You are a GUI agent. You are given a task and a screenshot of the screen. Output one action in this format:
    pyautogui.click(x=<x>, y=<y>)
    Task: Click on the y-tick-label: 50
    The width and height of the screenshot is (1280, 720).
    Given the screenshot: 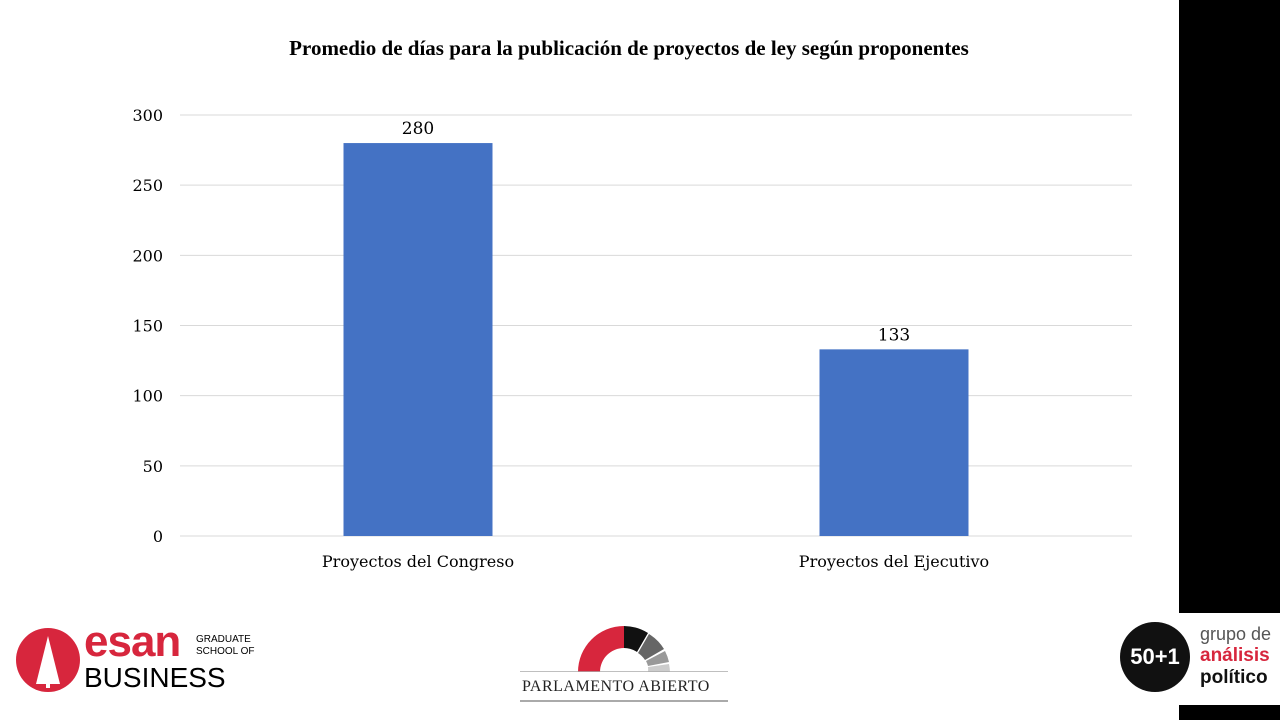 What is the action you would take?
    pyautogui.click(x=153, y=466)
    